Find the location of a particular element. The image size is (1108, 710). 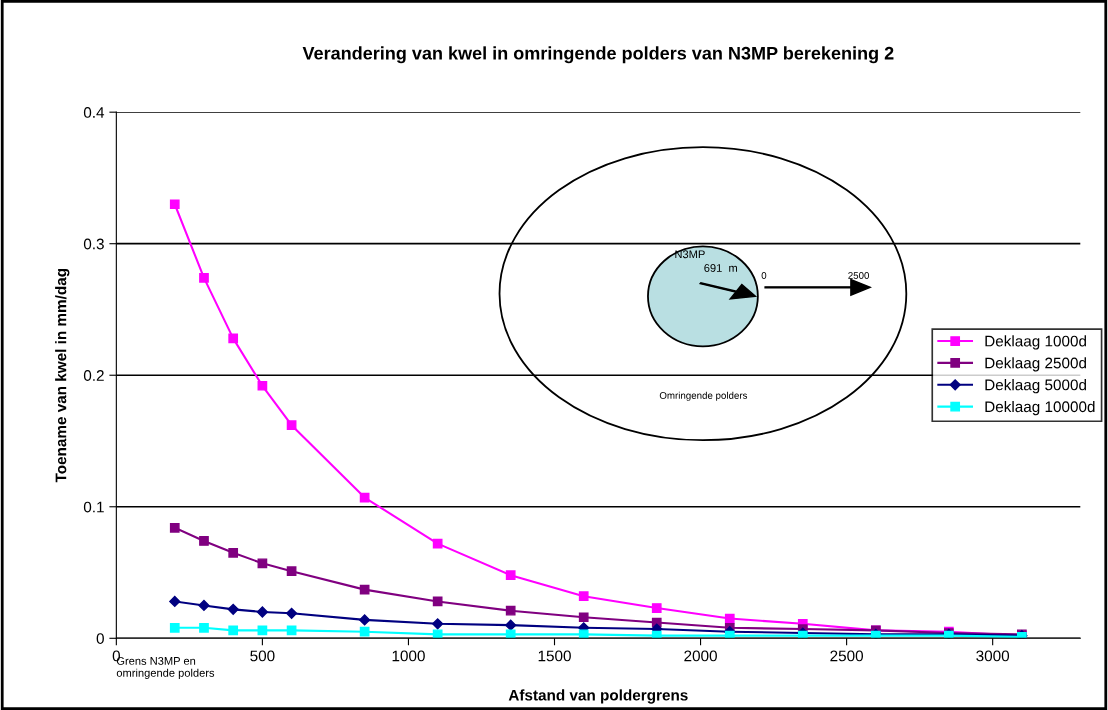

y-tick-label: 0.1 is located at coordinates (93, 507).